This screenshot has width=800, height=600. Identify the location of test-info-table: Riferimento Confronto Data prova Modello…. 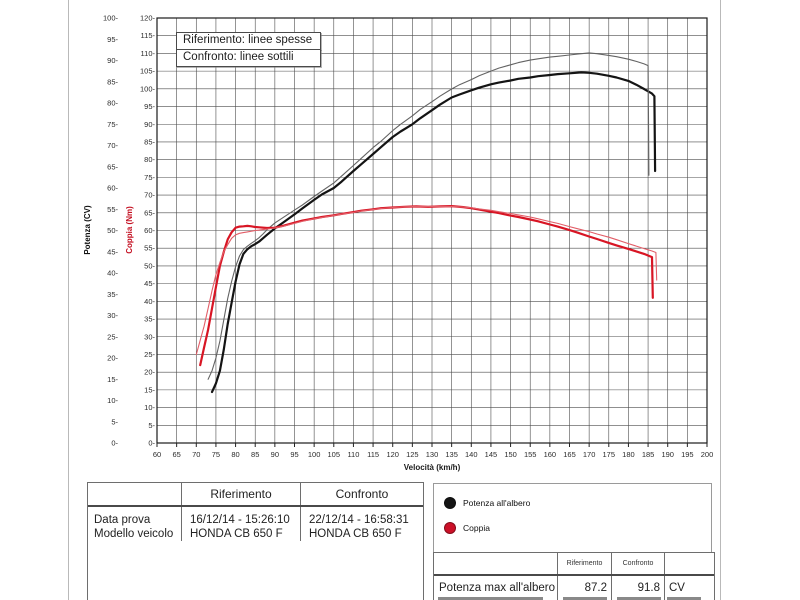
(255, 541).